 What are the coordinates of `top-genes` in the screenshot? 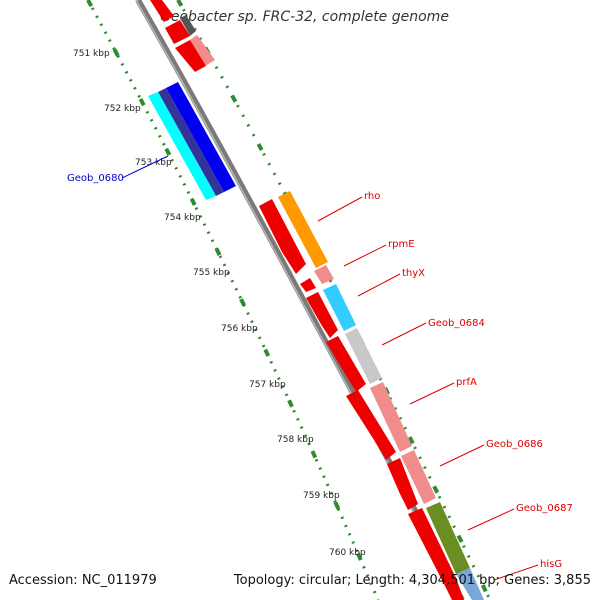 It's located at (182, 36).